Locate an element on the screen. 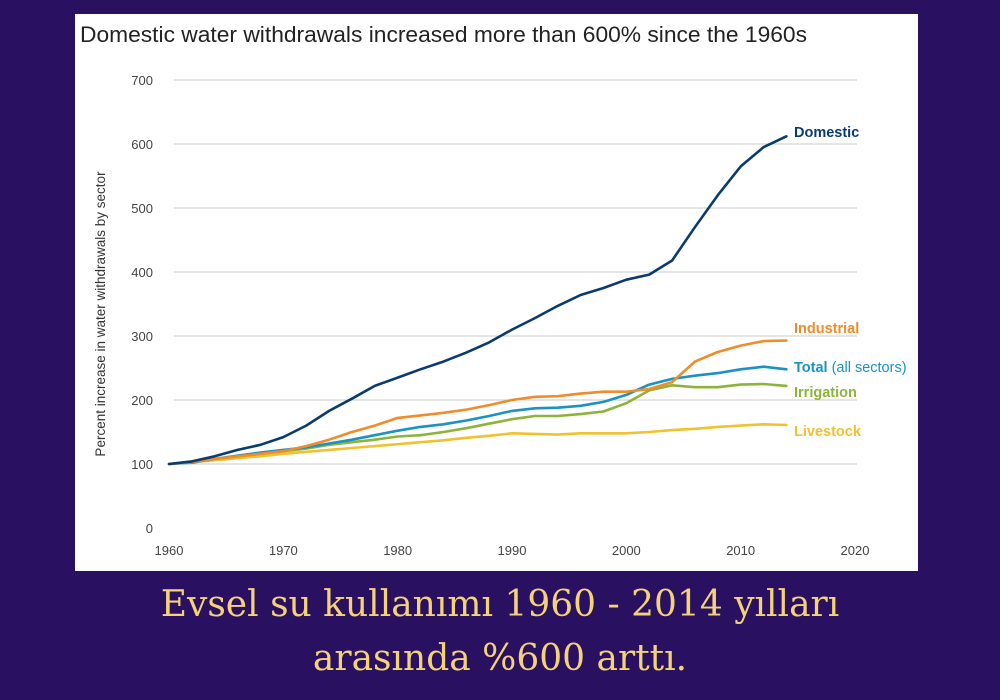 The image size is (1000, 700). series-line-livestock is located at coordinates (477, 444).